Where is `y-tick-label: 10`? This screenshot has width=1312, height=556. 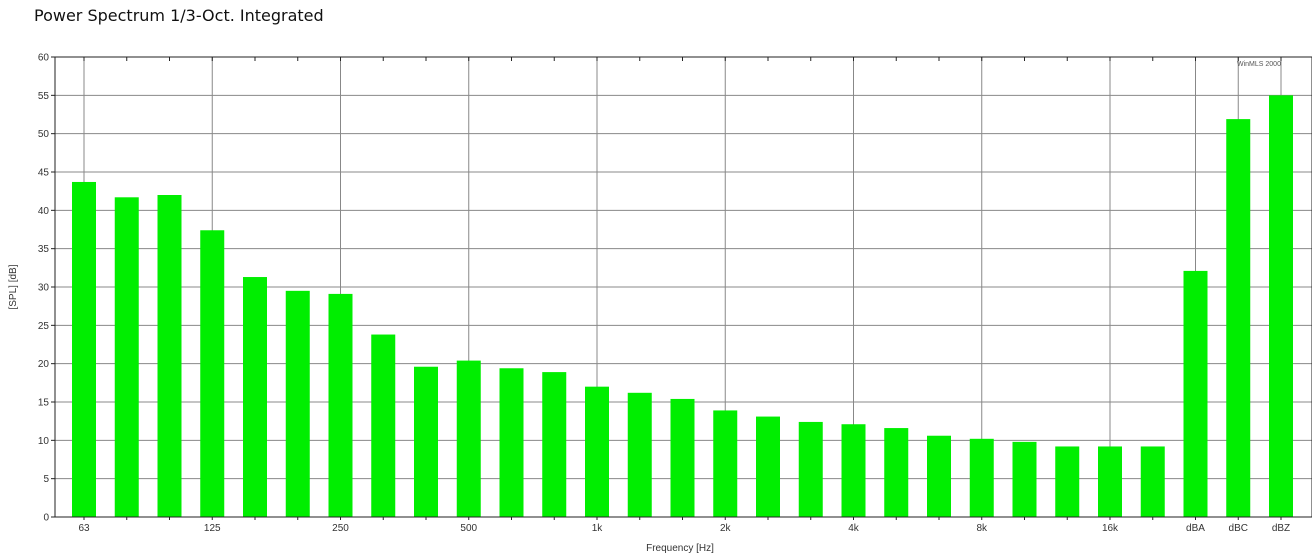 y-tick-label: 10 is located at coordinates (44, 441).